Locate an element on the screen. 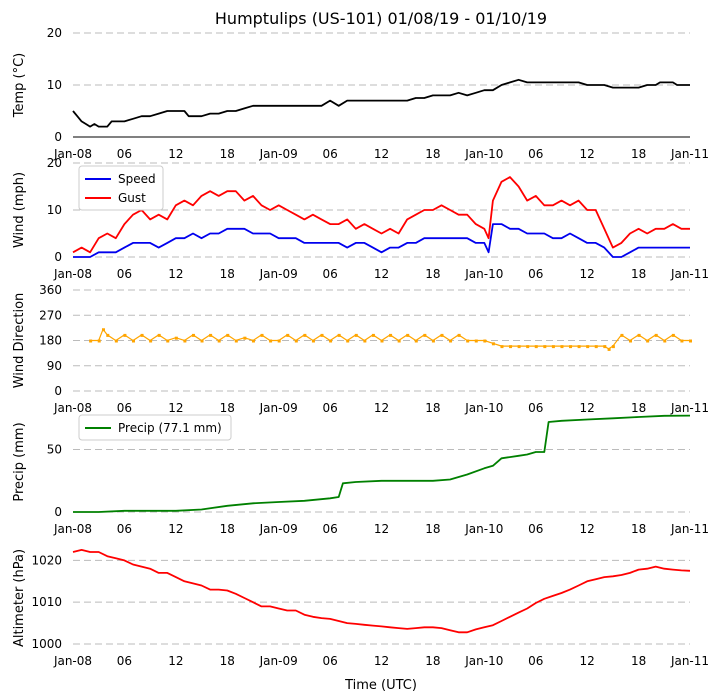 This screenshot has height=700, width=720. series-line-direction is located at coordinates (390, 339).